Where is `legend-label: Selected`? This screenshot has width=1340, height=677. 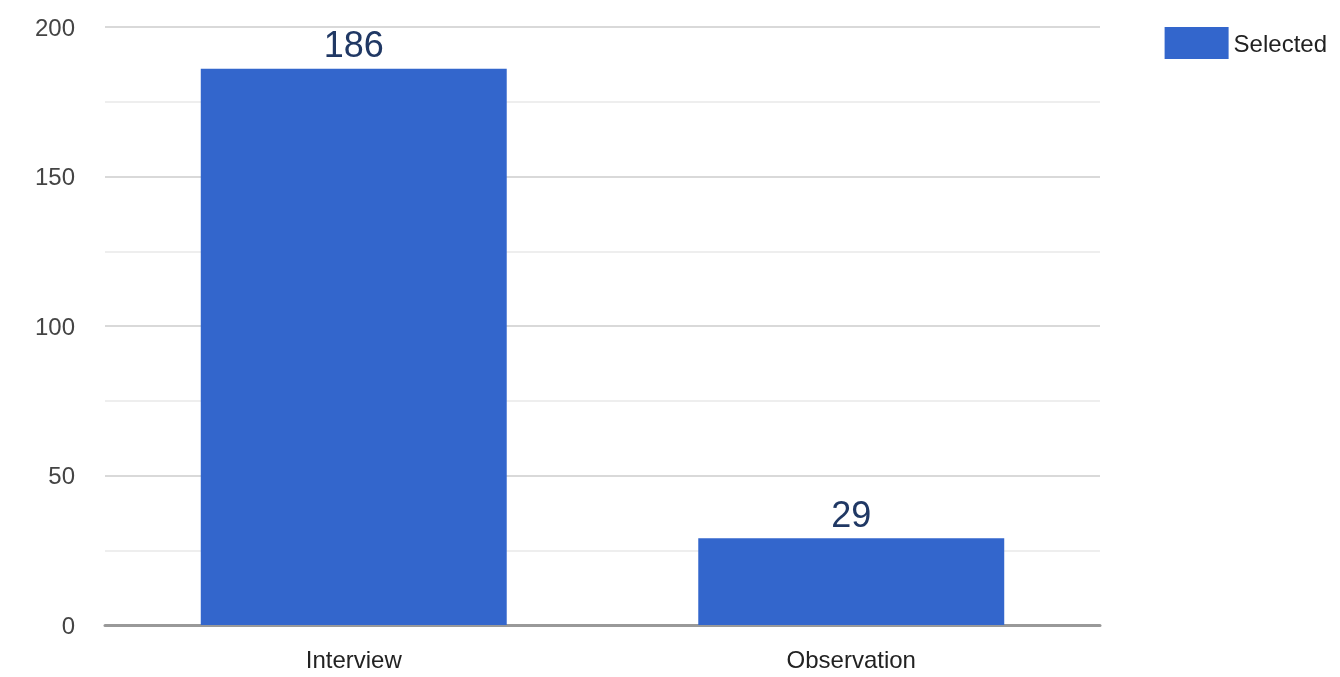
legend-label: Selected is located at coordinates (1280, 43).